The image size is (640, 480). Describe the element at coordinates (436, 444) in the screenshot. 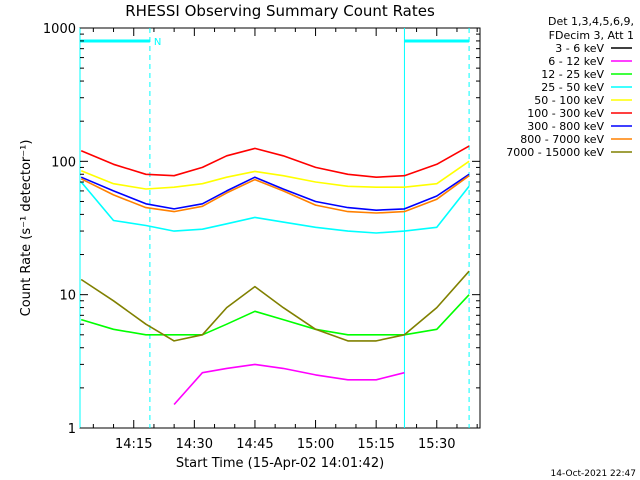

I see `x-tick-label: 15:30` at that location.